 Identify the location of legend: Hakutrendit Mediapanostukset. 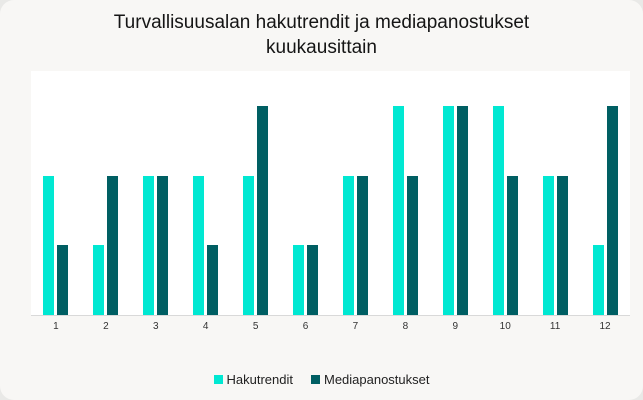
(321, 379).